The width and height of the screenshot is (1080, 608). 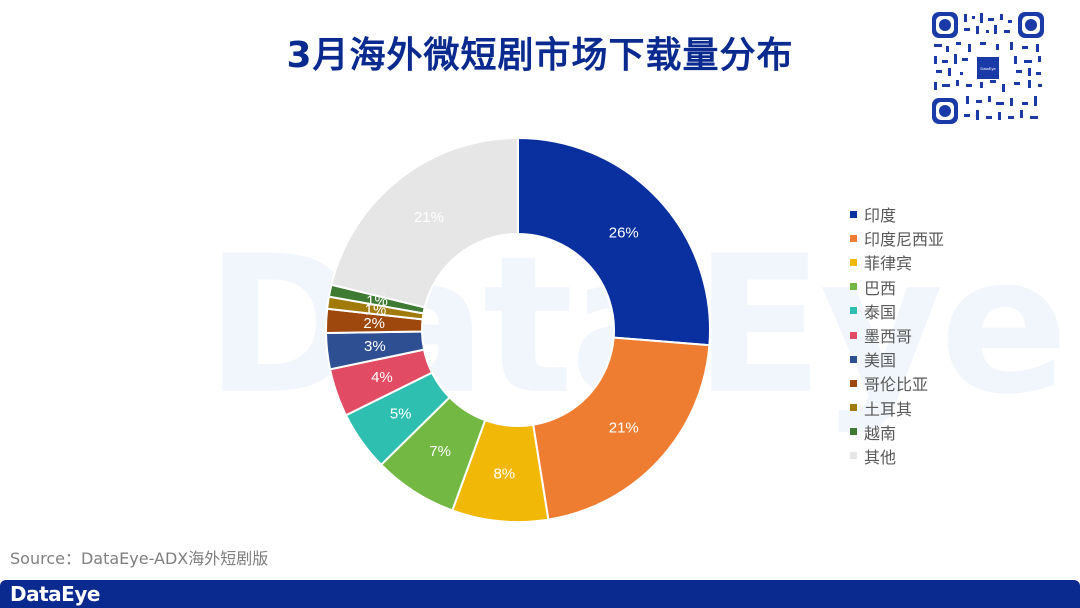 I want to click on legend-label: 印度, so click(x=880, y=216).